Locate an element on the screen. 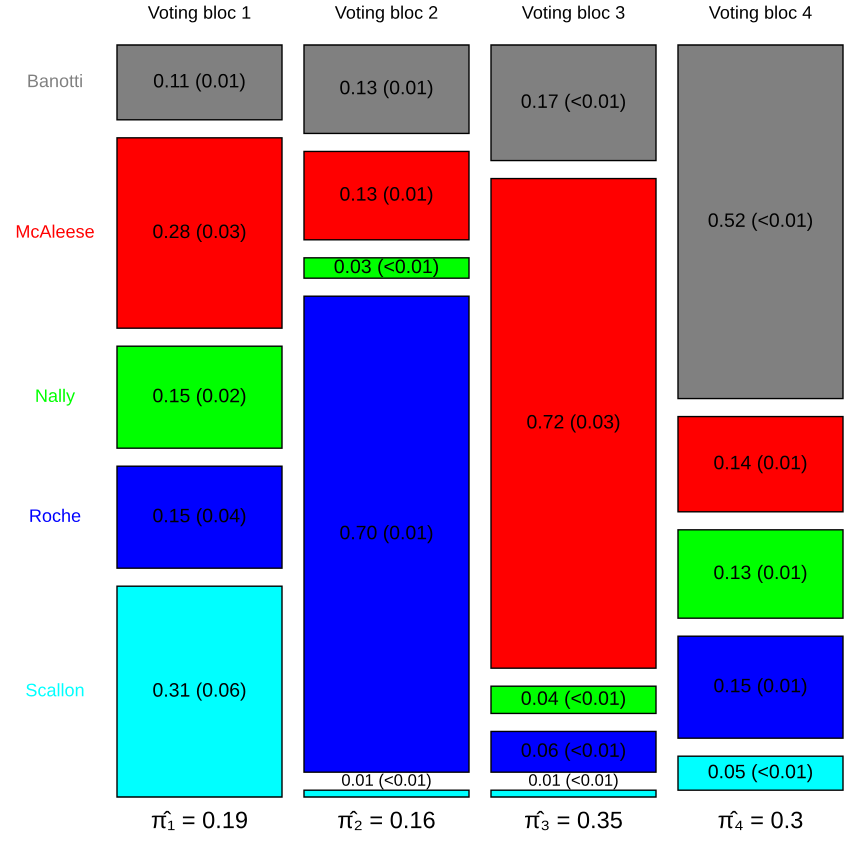 This screenshot has width=868, height=841. data-label: 0.14 (0.01) is located at coordinates (760, 464).